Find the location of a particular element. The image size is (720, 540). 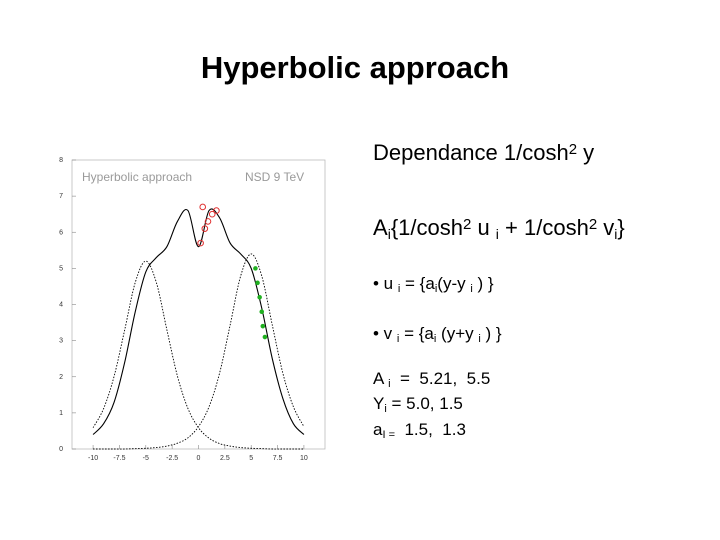

y-tick-label: 5 is located at coordinates (61, 268).